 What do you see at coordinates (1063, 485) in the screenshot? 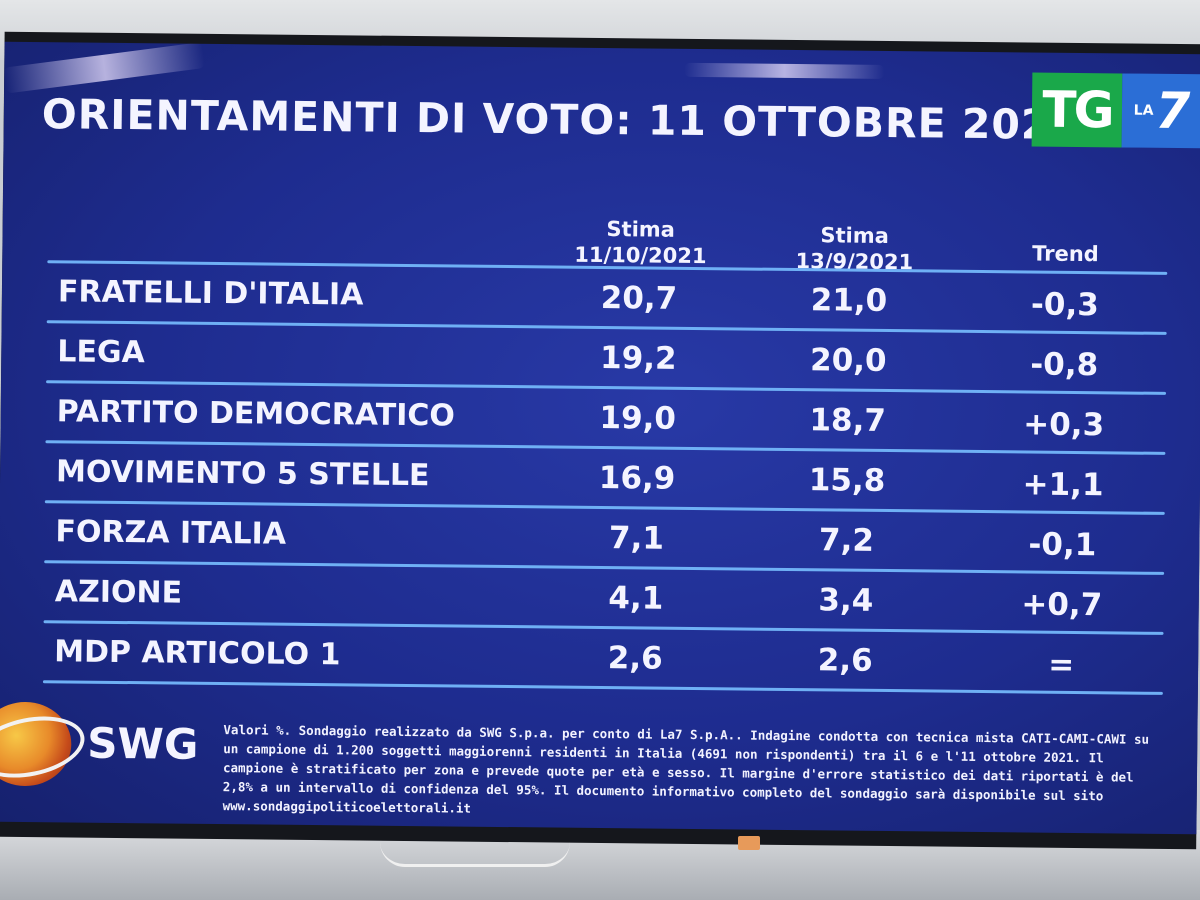
I see `trend-value: +1,1` at bounding box center [1063, 485].